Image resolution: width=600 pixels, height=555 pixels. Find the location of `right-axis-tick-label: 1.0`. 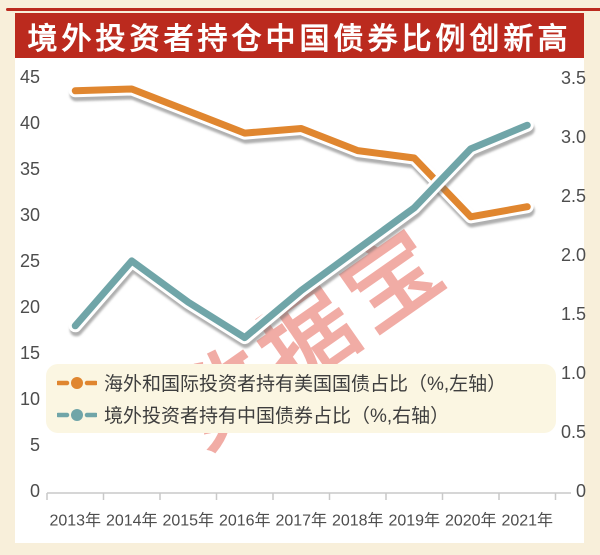

right-axis-tick-label: 1.0 is located at coordinates (573, 373).